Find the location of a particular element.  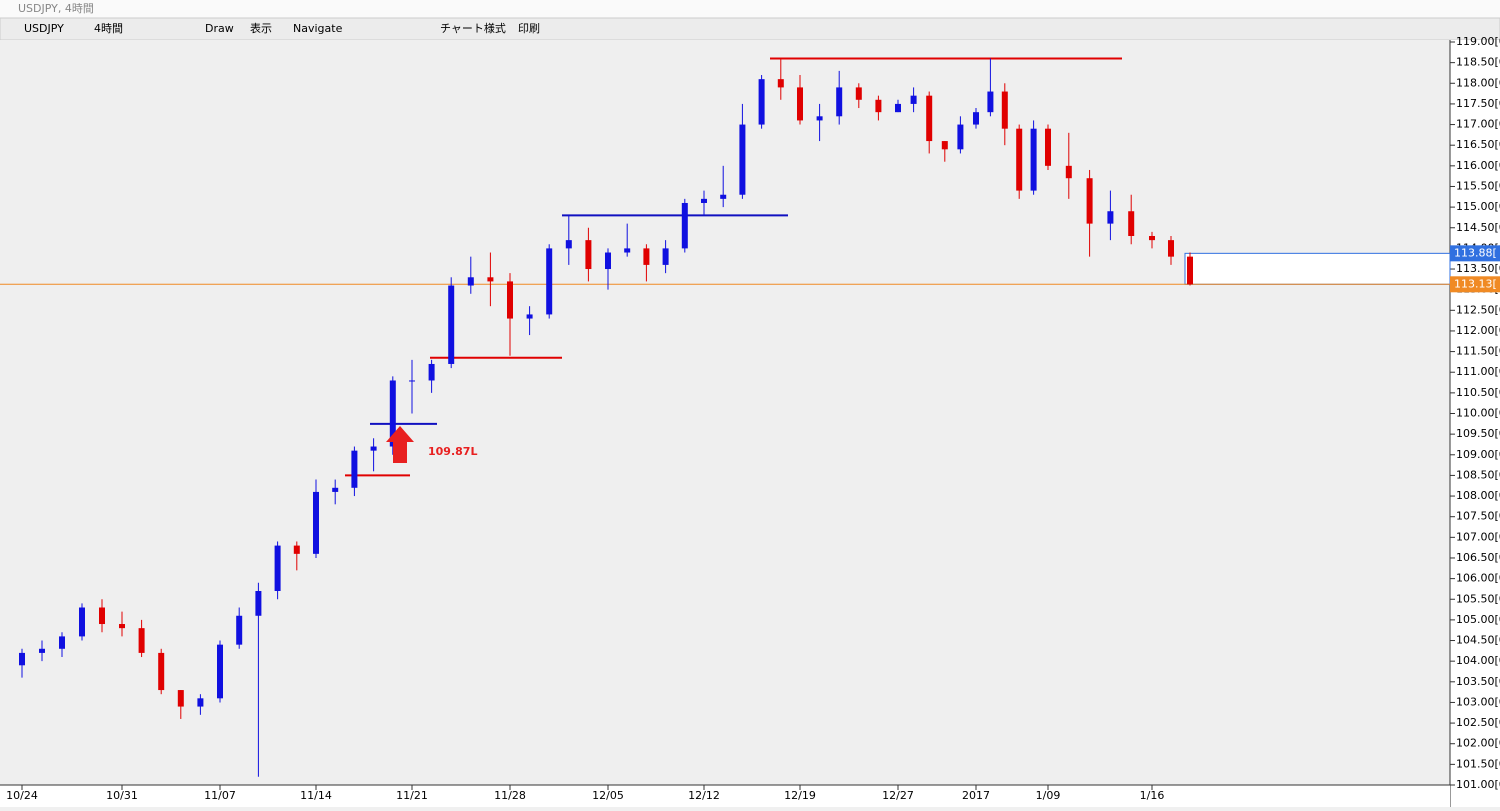

y-tick-label: 116.00[0 is located at coordinates (1478, 165).